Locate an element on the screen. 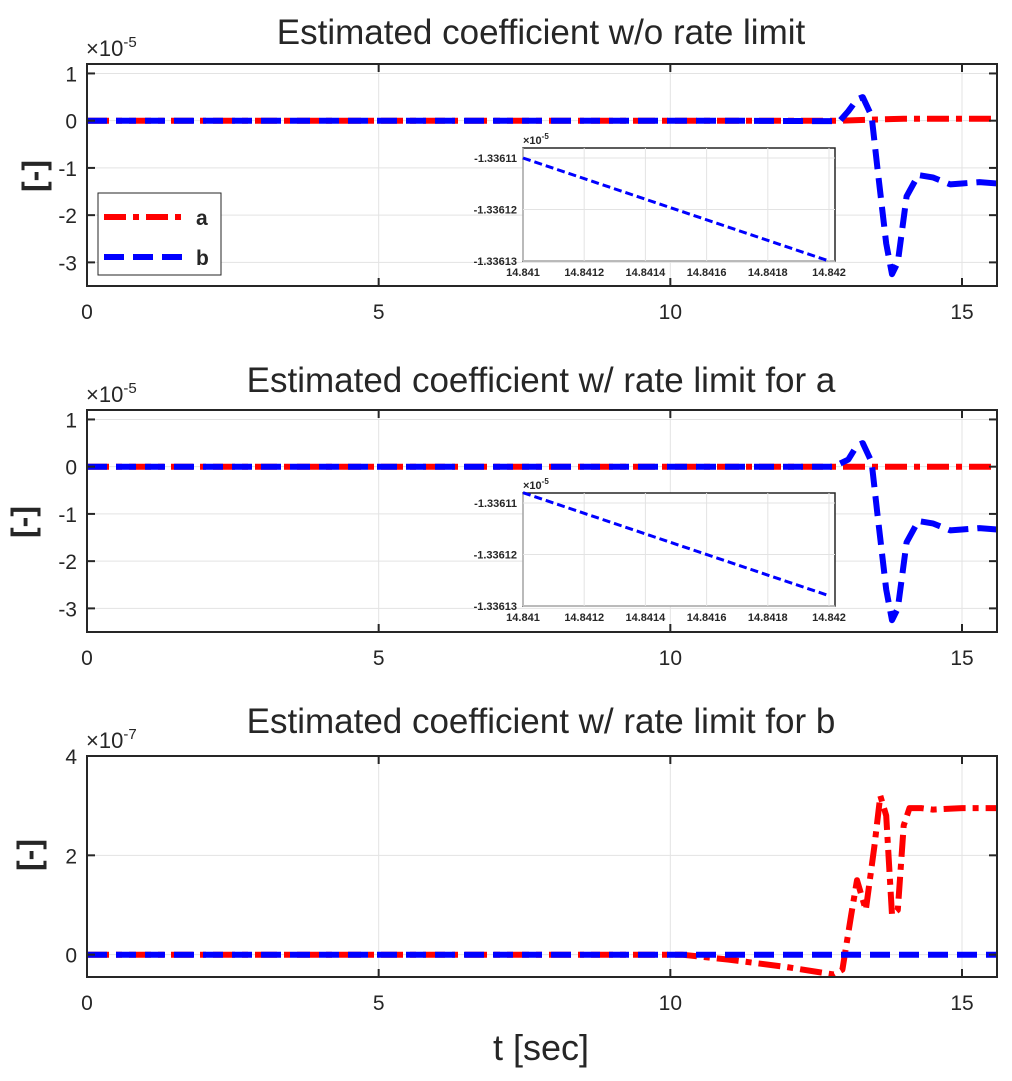 The height and width of the screenshot is (1081, 1012). legend: a b is located at coordinates (159, 234).